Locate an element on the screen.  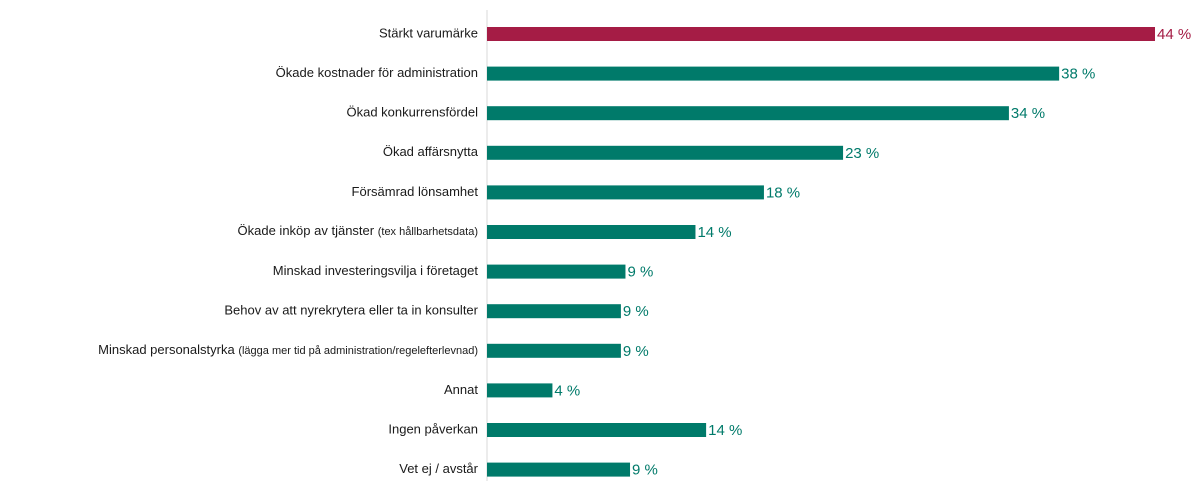
category-label: Ingen påverkan is located at coordinates (433, 428).